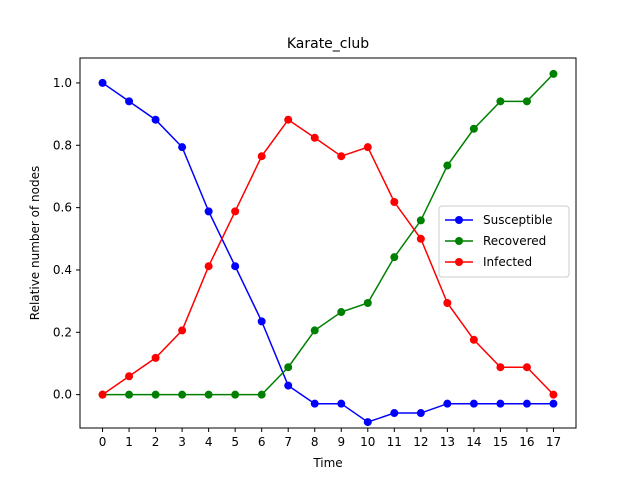 Image resolution: width=640 pixels, height=480 pixels. What do you see at coordinates (553, 442) in the screenshot?
I see `x-tick-label: 17` at bounding box center [553, 442].